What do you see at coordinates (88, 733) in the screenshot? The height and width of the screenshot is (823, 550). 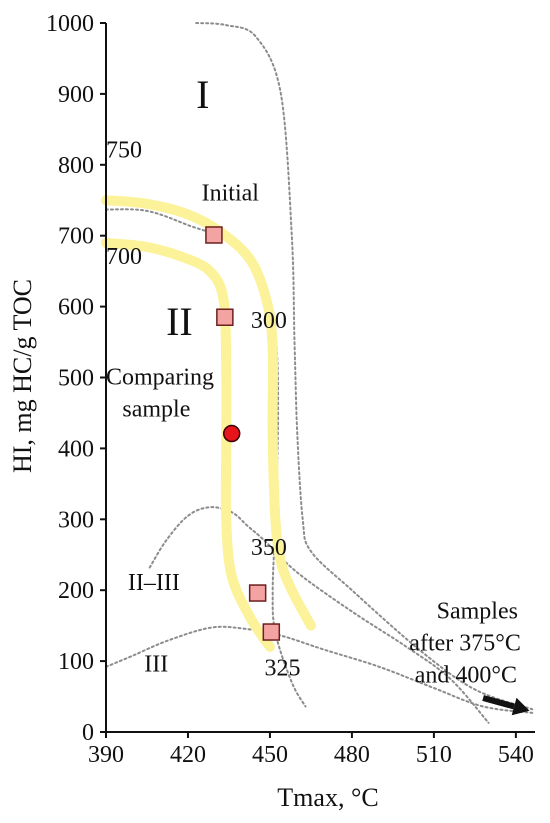 I see `y-tick-label: 0` at bounding box center [88, 733].